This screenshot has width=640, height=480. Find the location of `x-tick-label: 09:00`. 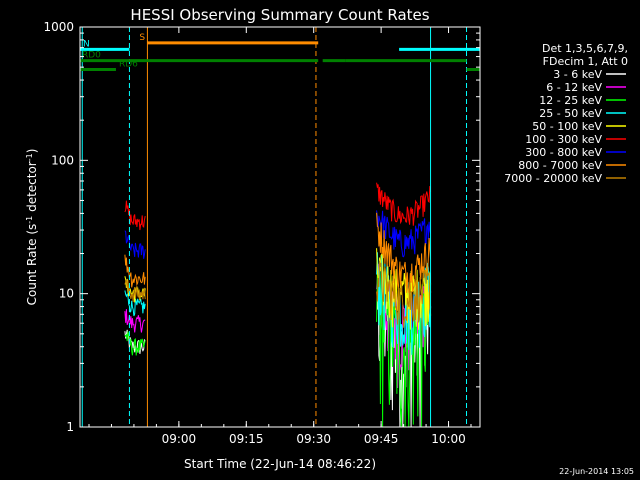

x-tick-label: 09:00 is located at coordinates (179, 439).